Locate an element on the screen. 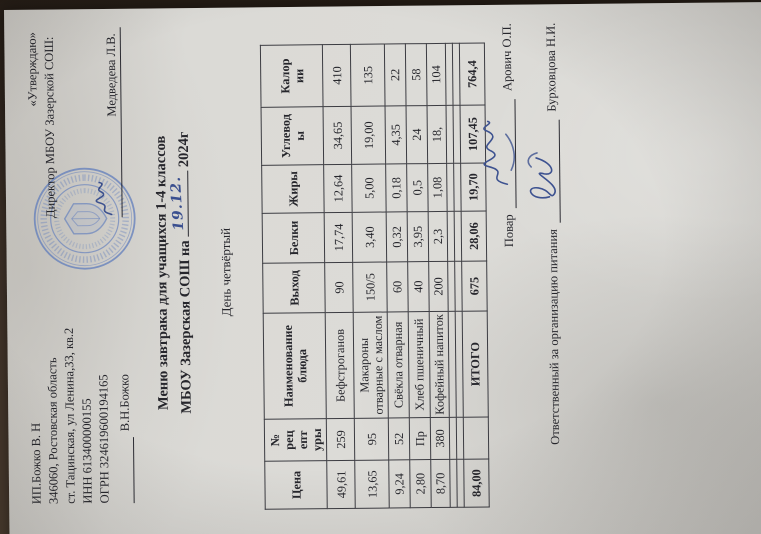  cell-calories: 22 is located at coordinates (395, 75).